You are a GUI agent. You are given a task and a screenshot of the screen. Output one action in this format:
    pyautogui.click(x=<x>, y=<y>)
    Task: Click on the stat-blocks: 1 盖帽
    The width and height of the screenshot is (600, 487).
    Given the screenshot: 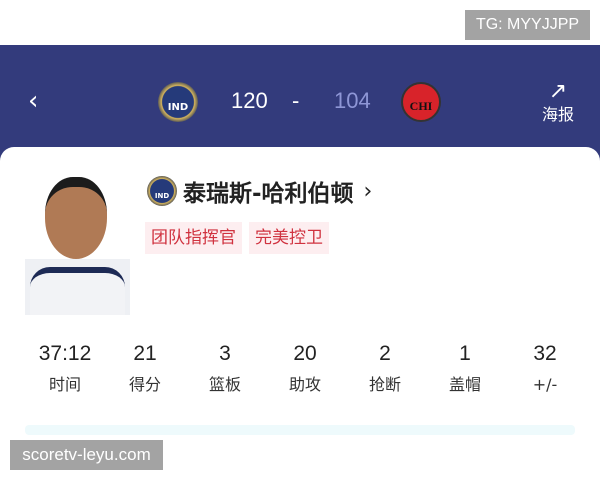 What is the action you would take?
    pyautogui.click(x=465, y=369)
    